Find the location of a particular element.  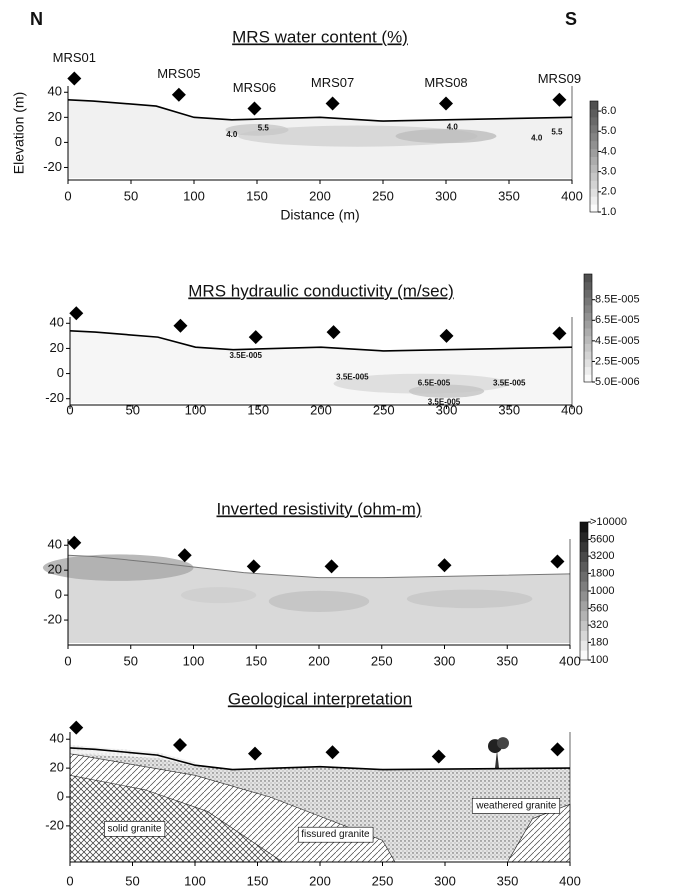

colorbar-label: 2.0 is located at coordinates (608, 192).